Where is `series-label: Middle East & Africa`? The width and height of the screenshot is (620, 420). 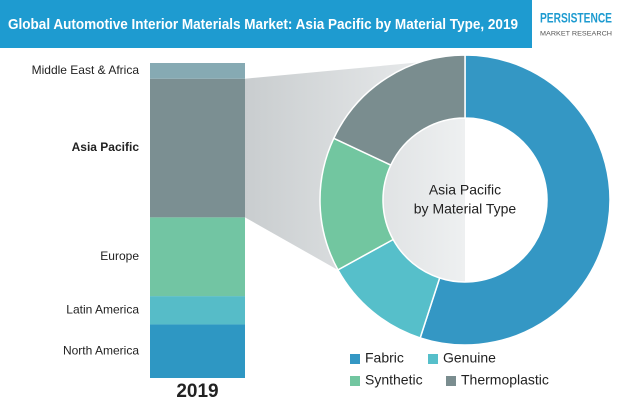 series-label: Middle East & Africa is located at coordinates (86, 70).